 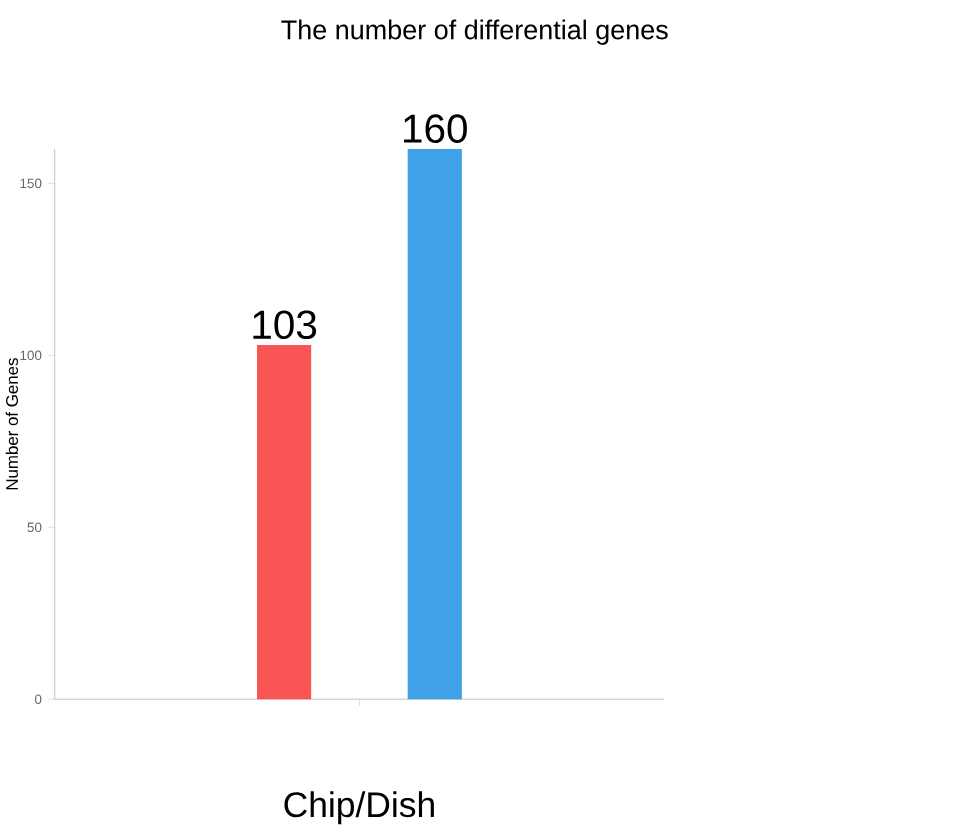 What do you see at coordinates (435, 129) in the screenshot?
I see `data-label: 160` at bounding box center [435, 129].